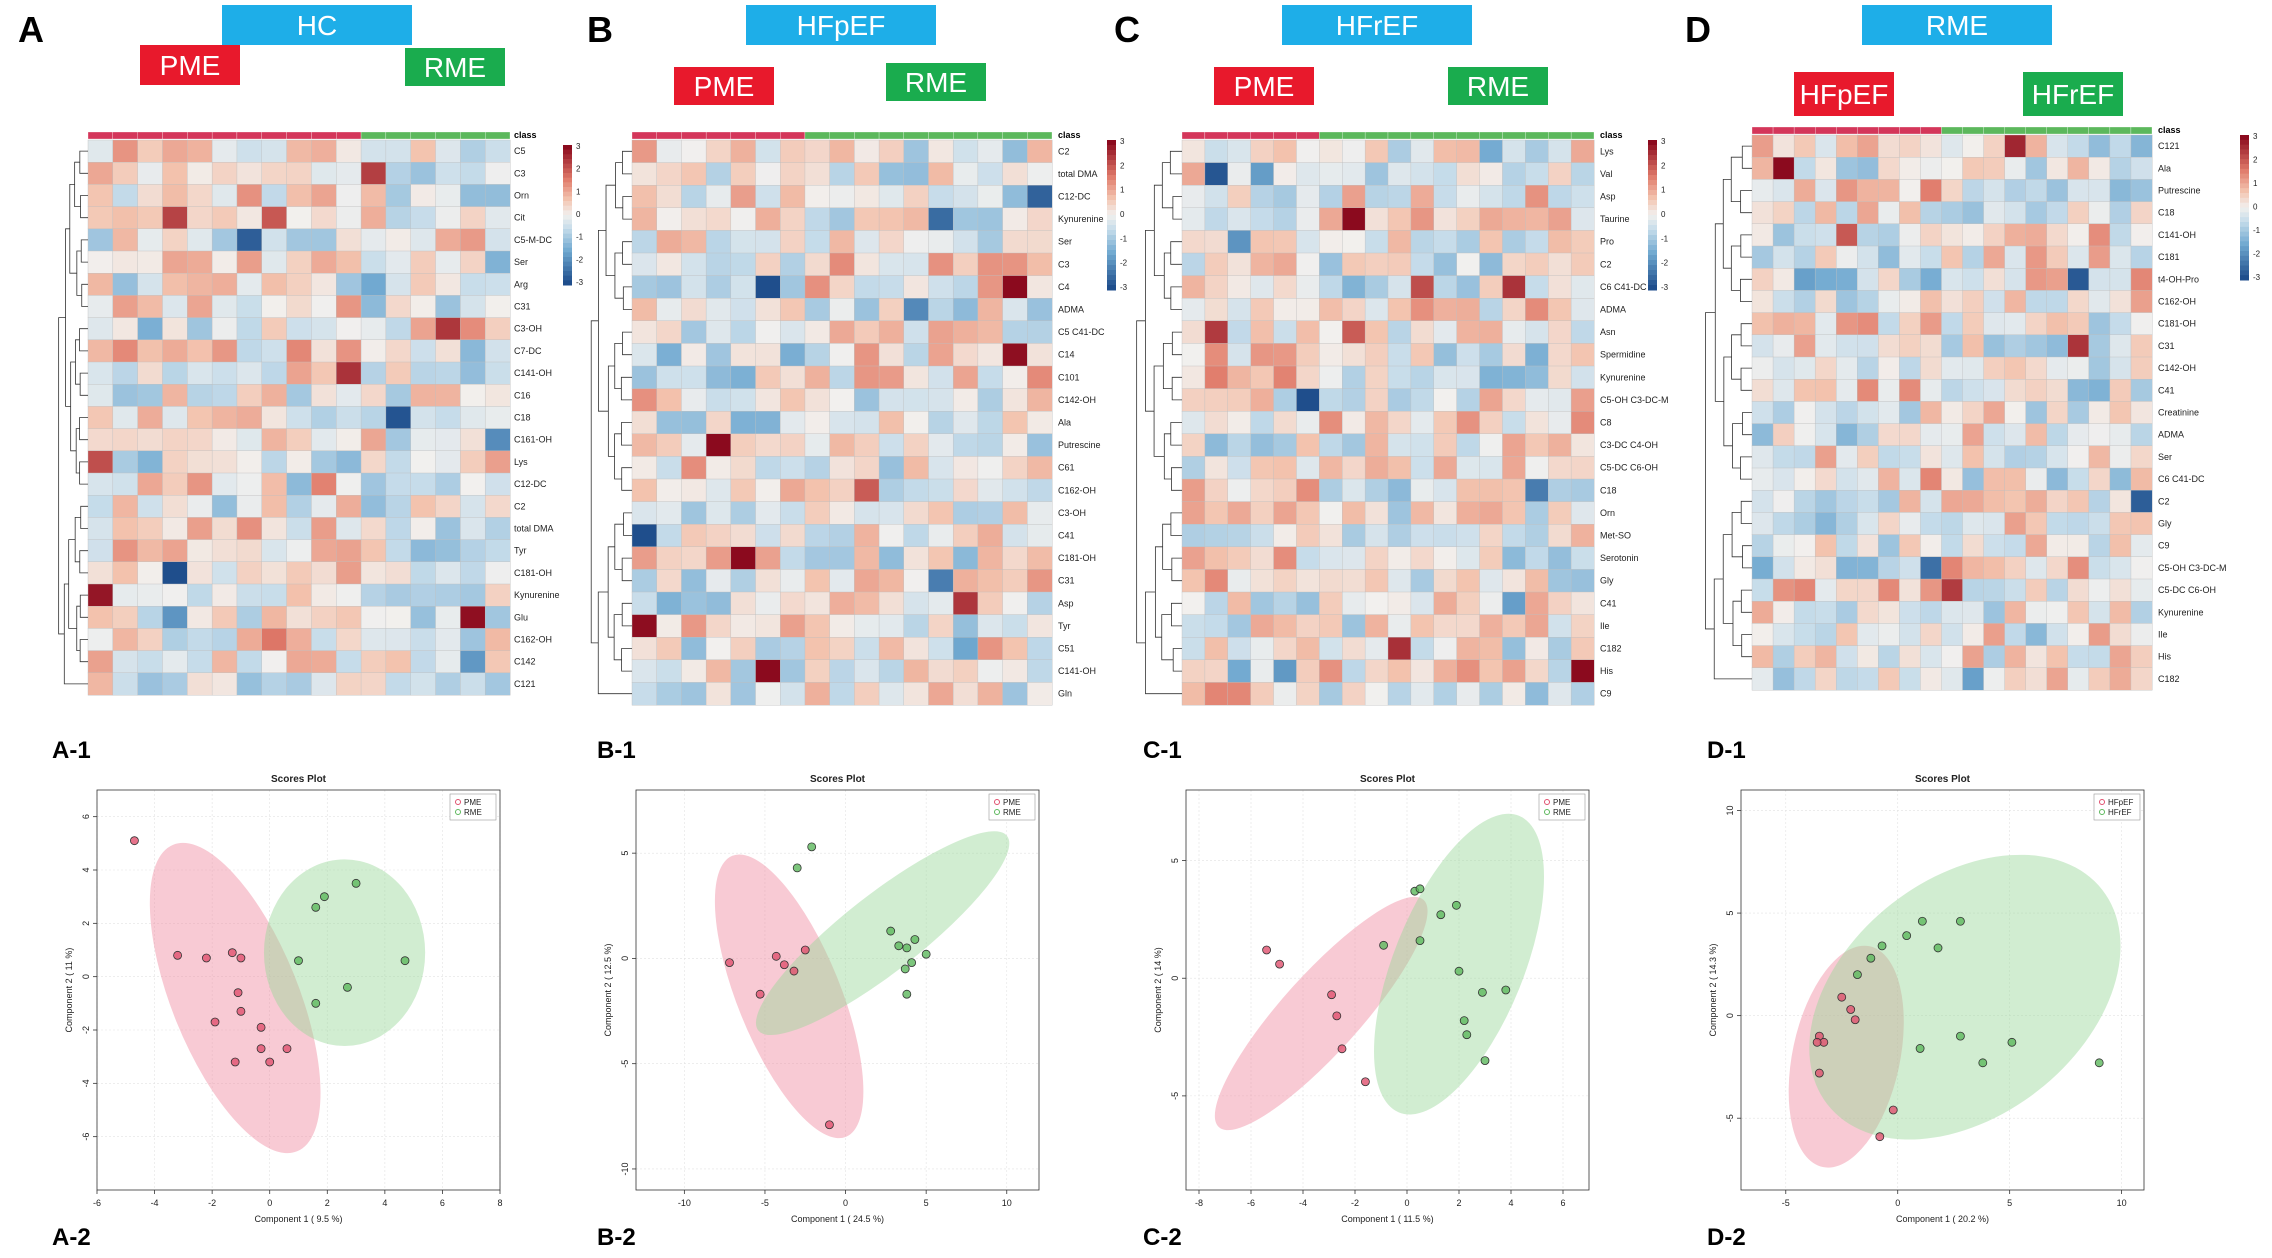 The height and width of the screenshot is (1258, 2272). What do you see at coordinates (1162, 1237) in the screenshot?
I see `scores-label: C-2` at bounding box center [1162, 1237].